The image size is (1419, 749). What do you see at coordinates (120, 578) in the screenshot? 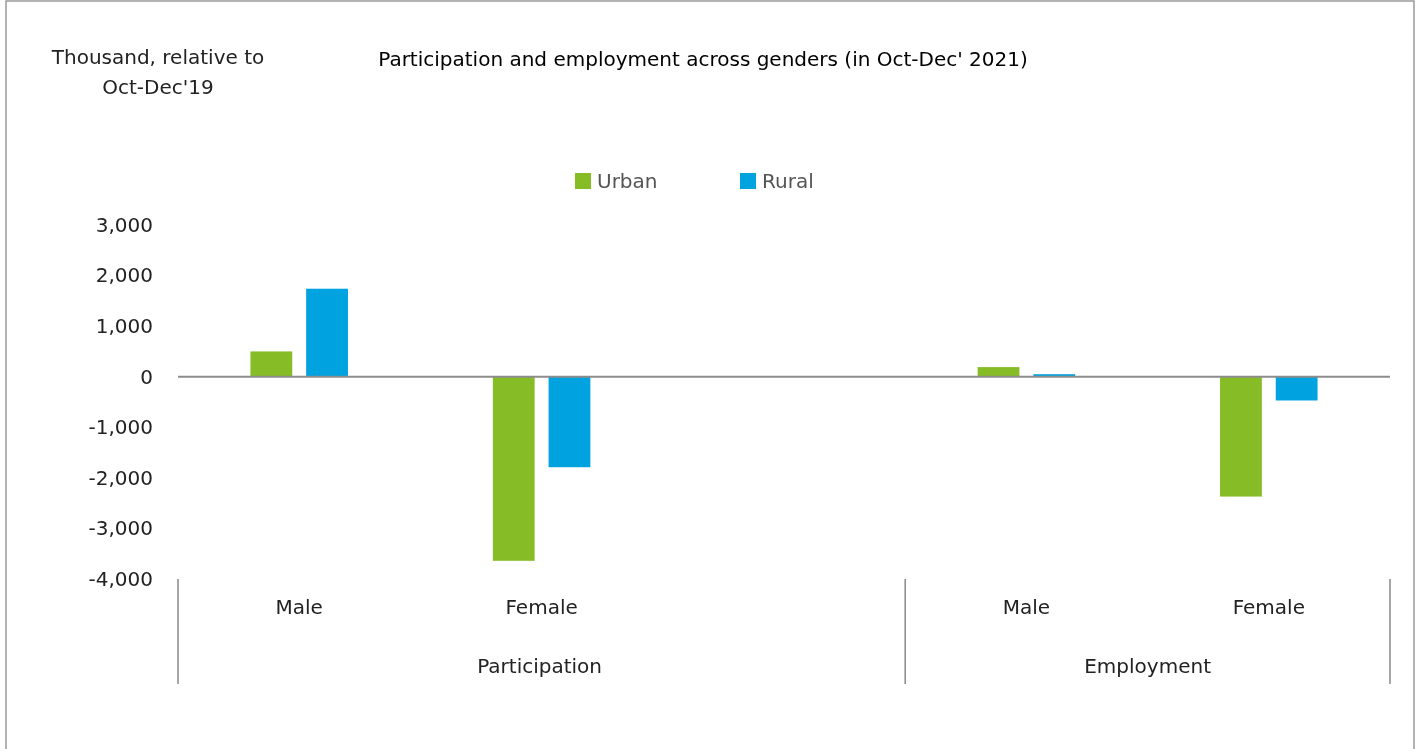
I see `y-tick-label: -4,000` at bounding box center [120, 578].